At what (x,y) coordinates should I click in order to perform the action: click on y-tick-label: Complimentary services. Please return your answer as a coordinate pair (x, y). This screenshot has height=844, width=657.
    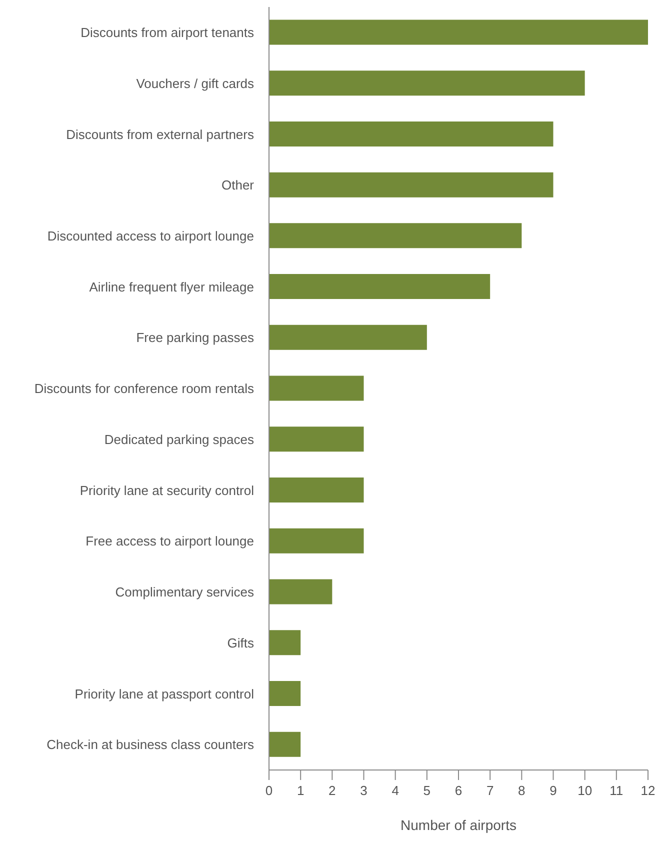
    Looking at the image, I should click on (184, 592).